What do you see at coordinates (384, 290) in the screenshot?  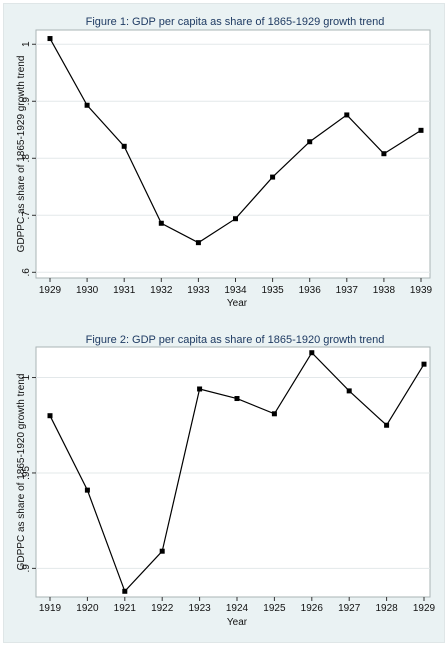 I see `x-tick-label: 1938` at bounding box center [384, 290].